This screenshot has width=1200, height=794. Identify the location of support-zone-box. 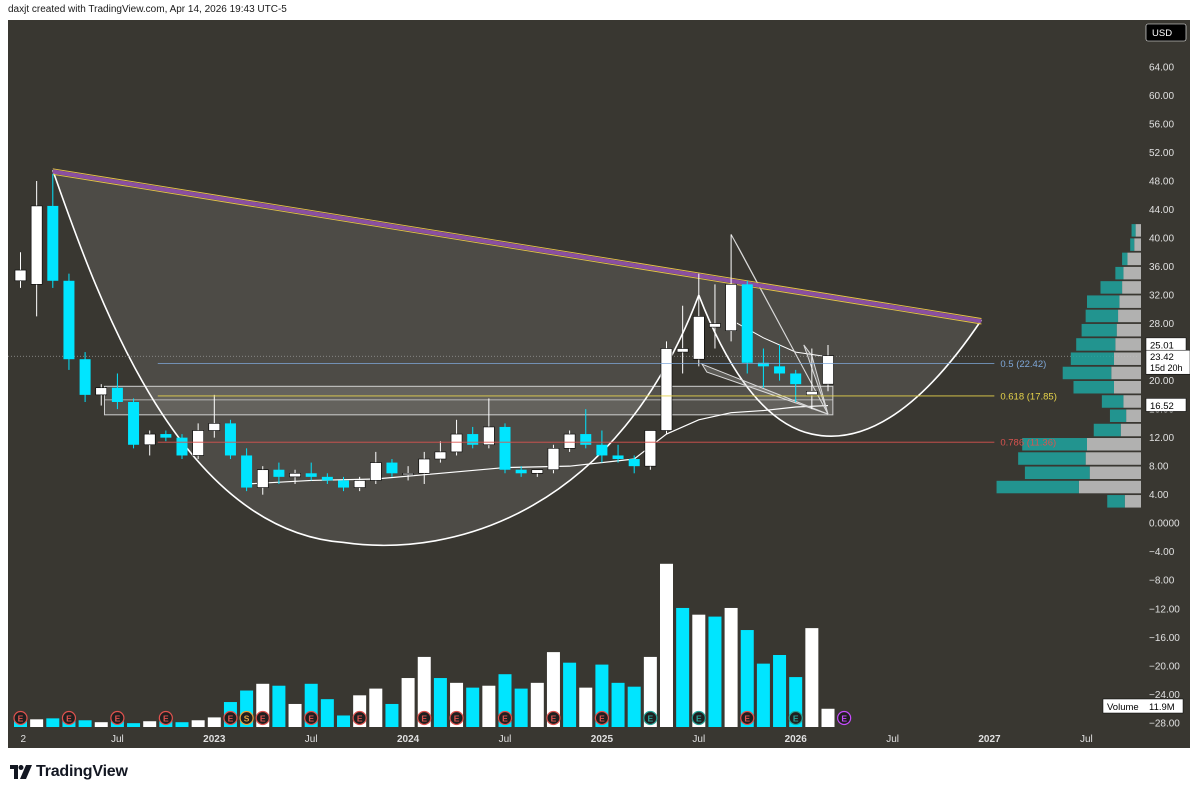
(468, 400).